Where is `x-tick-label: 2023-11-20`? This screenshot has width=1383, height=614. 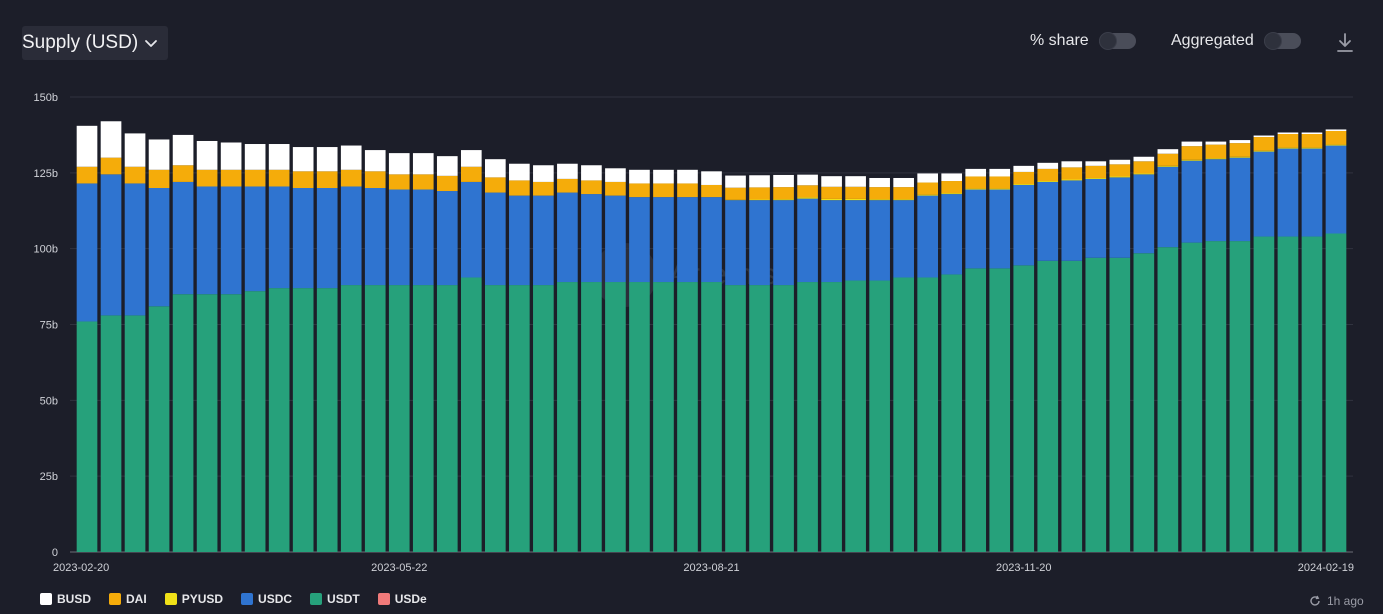
x-tick-label: 2023-11-20 is located at coordinates (1023, 568).